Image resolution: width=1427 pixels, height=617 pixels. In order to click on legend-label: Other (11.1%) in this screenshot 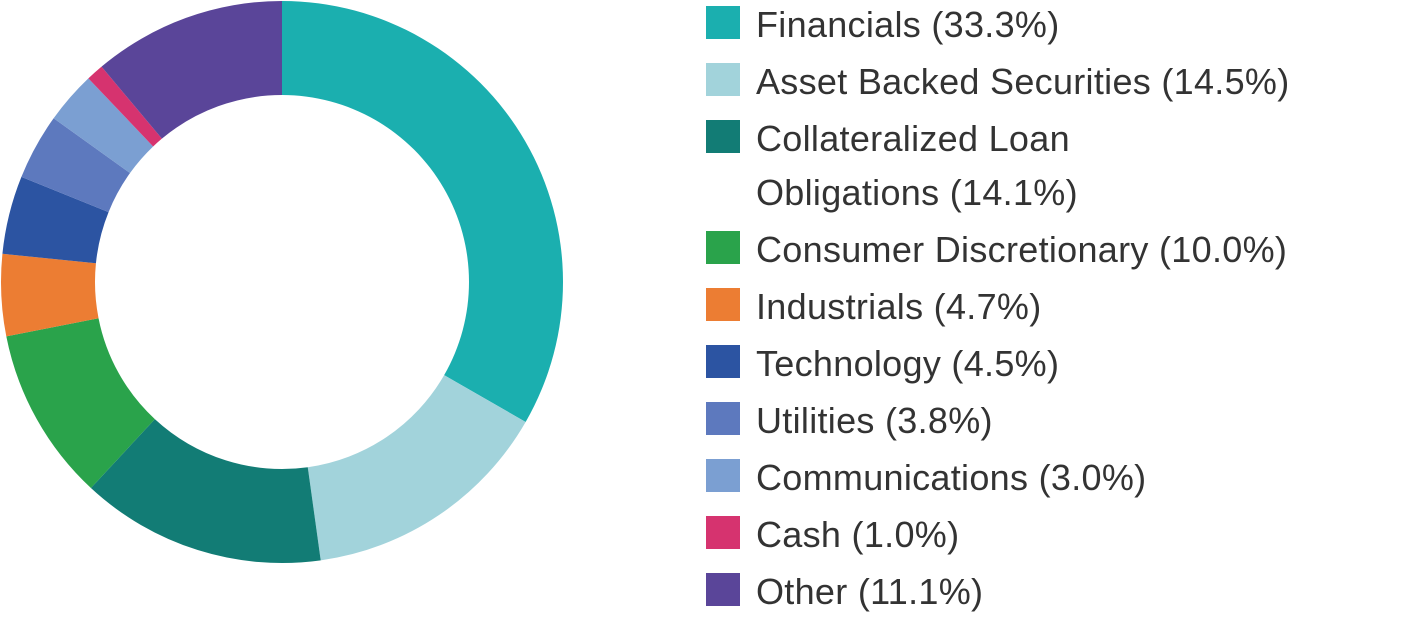, I will do `click(870, 591)`.